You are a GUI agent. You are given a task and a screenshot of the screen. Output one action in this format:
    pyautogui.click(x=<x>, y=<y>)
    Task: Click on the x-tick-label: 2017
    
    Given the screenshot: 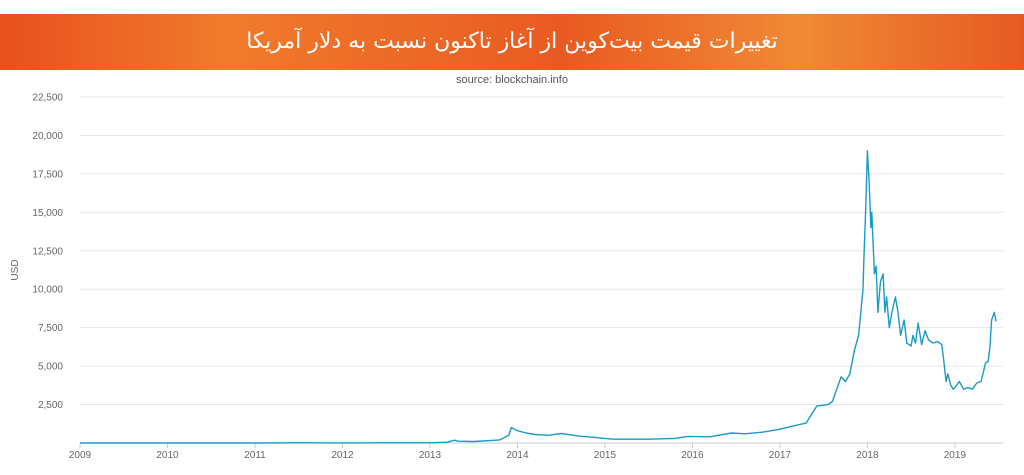 What is the action you would take?
    pyautogui.click(x=780, y=455)
    